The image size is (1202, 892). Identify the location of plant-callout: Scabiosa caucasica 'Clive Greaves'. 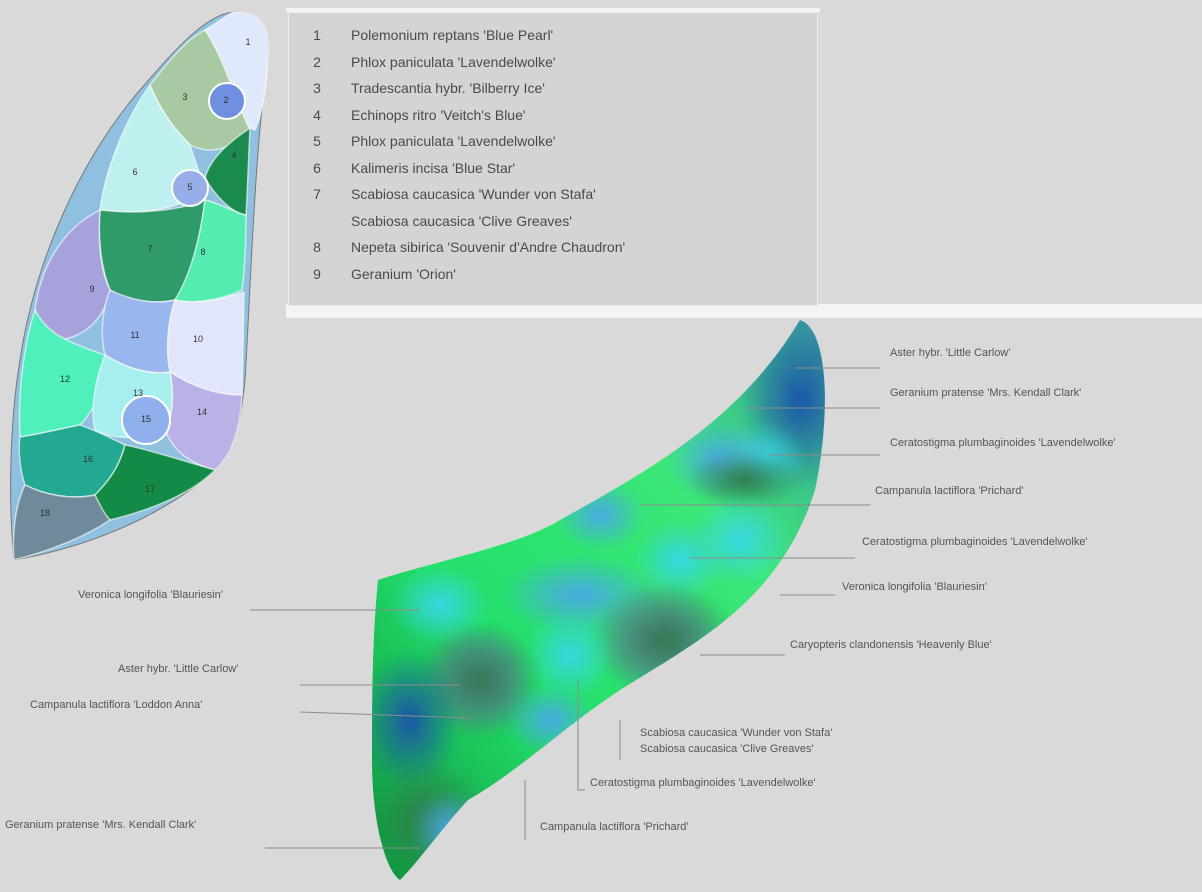
(727, 749).